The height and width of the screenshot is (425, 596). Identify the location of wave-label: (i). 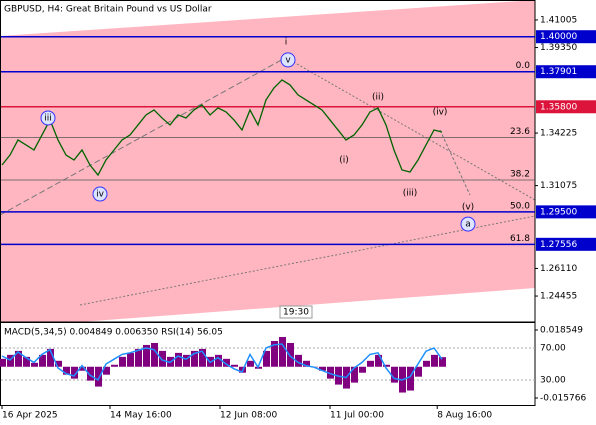
(344, 160).